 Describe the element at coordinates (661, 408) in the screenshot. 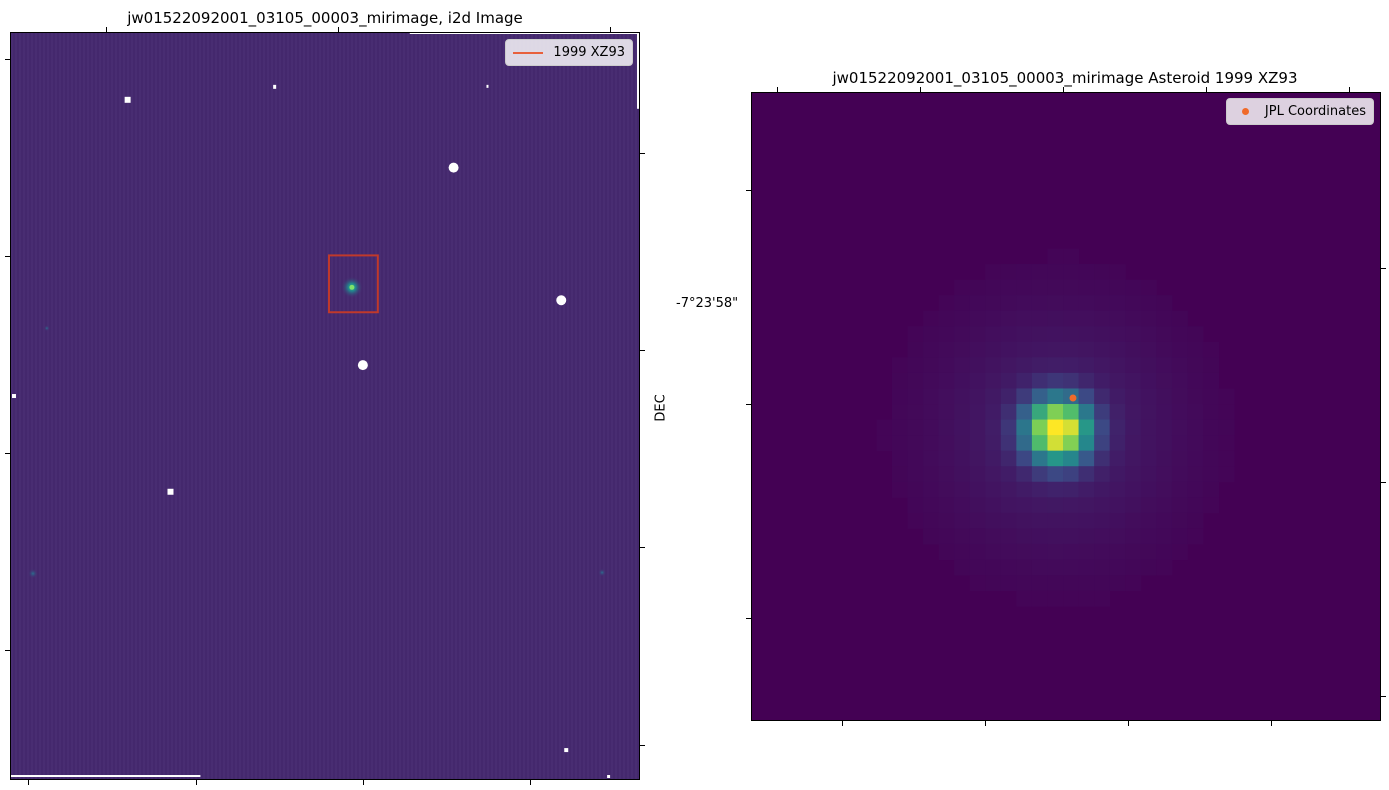

I see `dec-axis-label: DEC` at that location.